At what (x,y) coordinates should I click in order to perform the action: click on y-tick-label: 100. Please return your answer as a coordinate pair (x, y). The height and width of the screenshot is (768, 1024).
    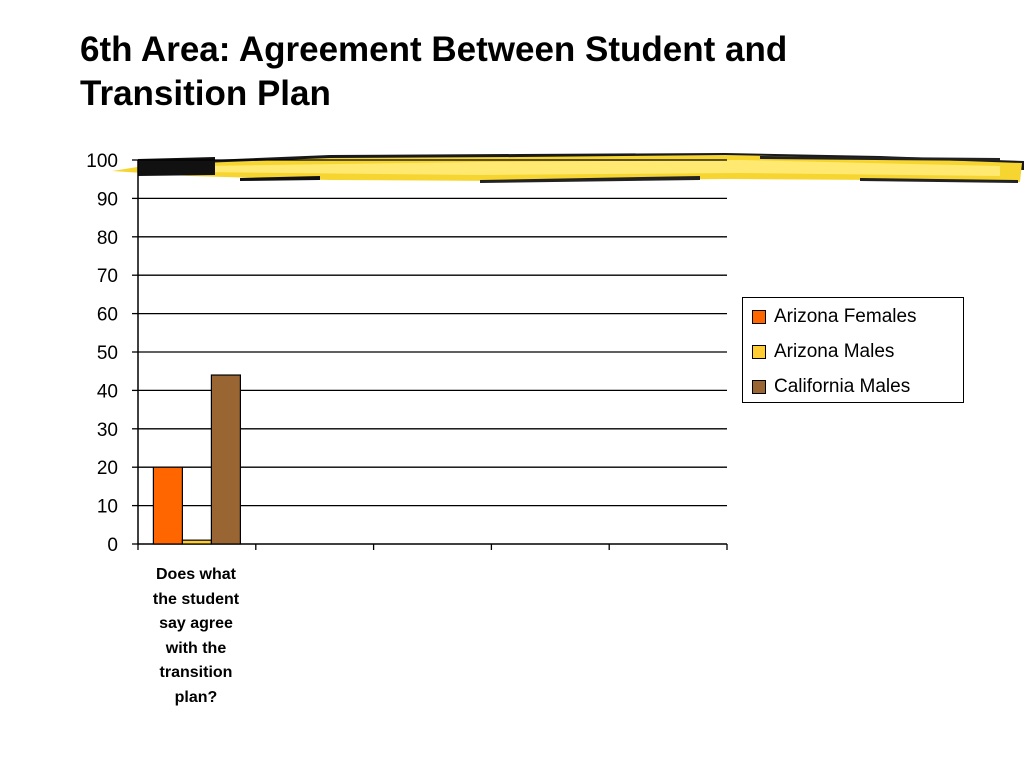
    Looking at the image, I should click on (102, 161).